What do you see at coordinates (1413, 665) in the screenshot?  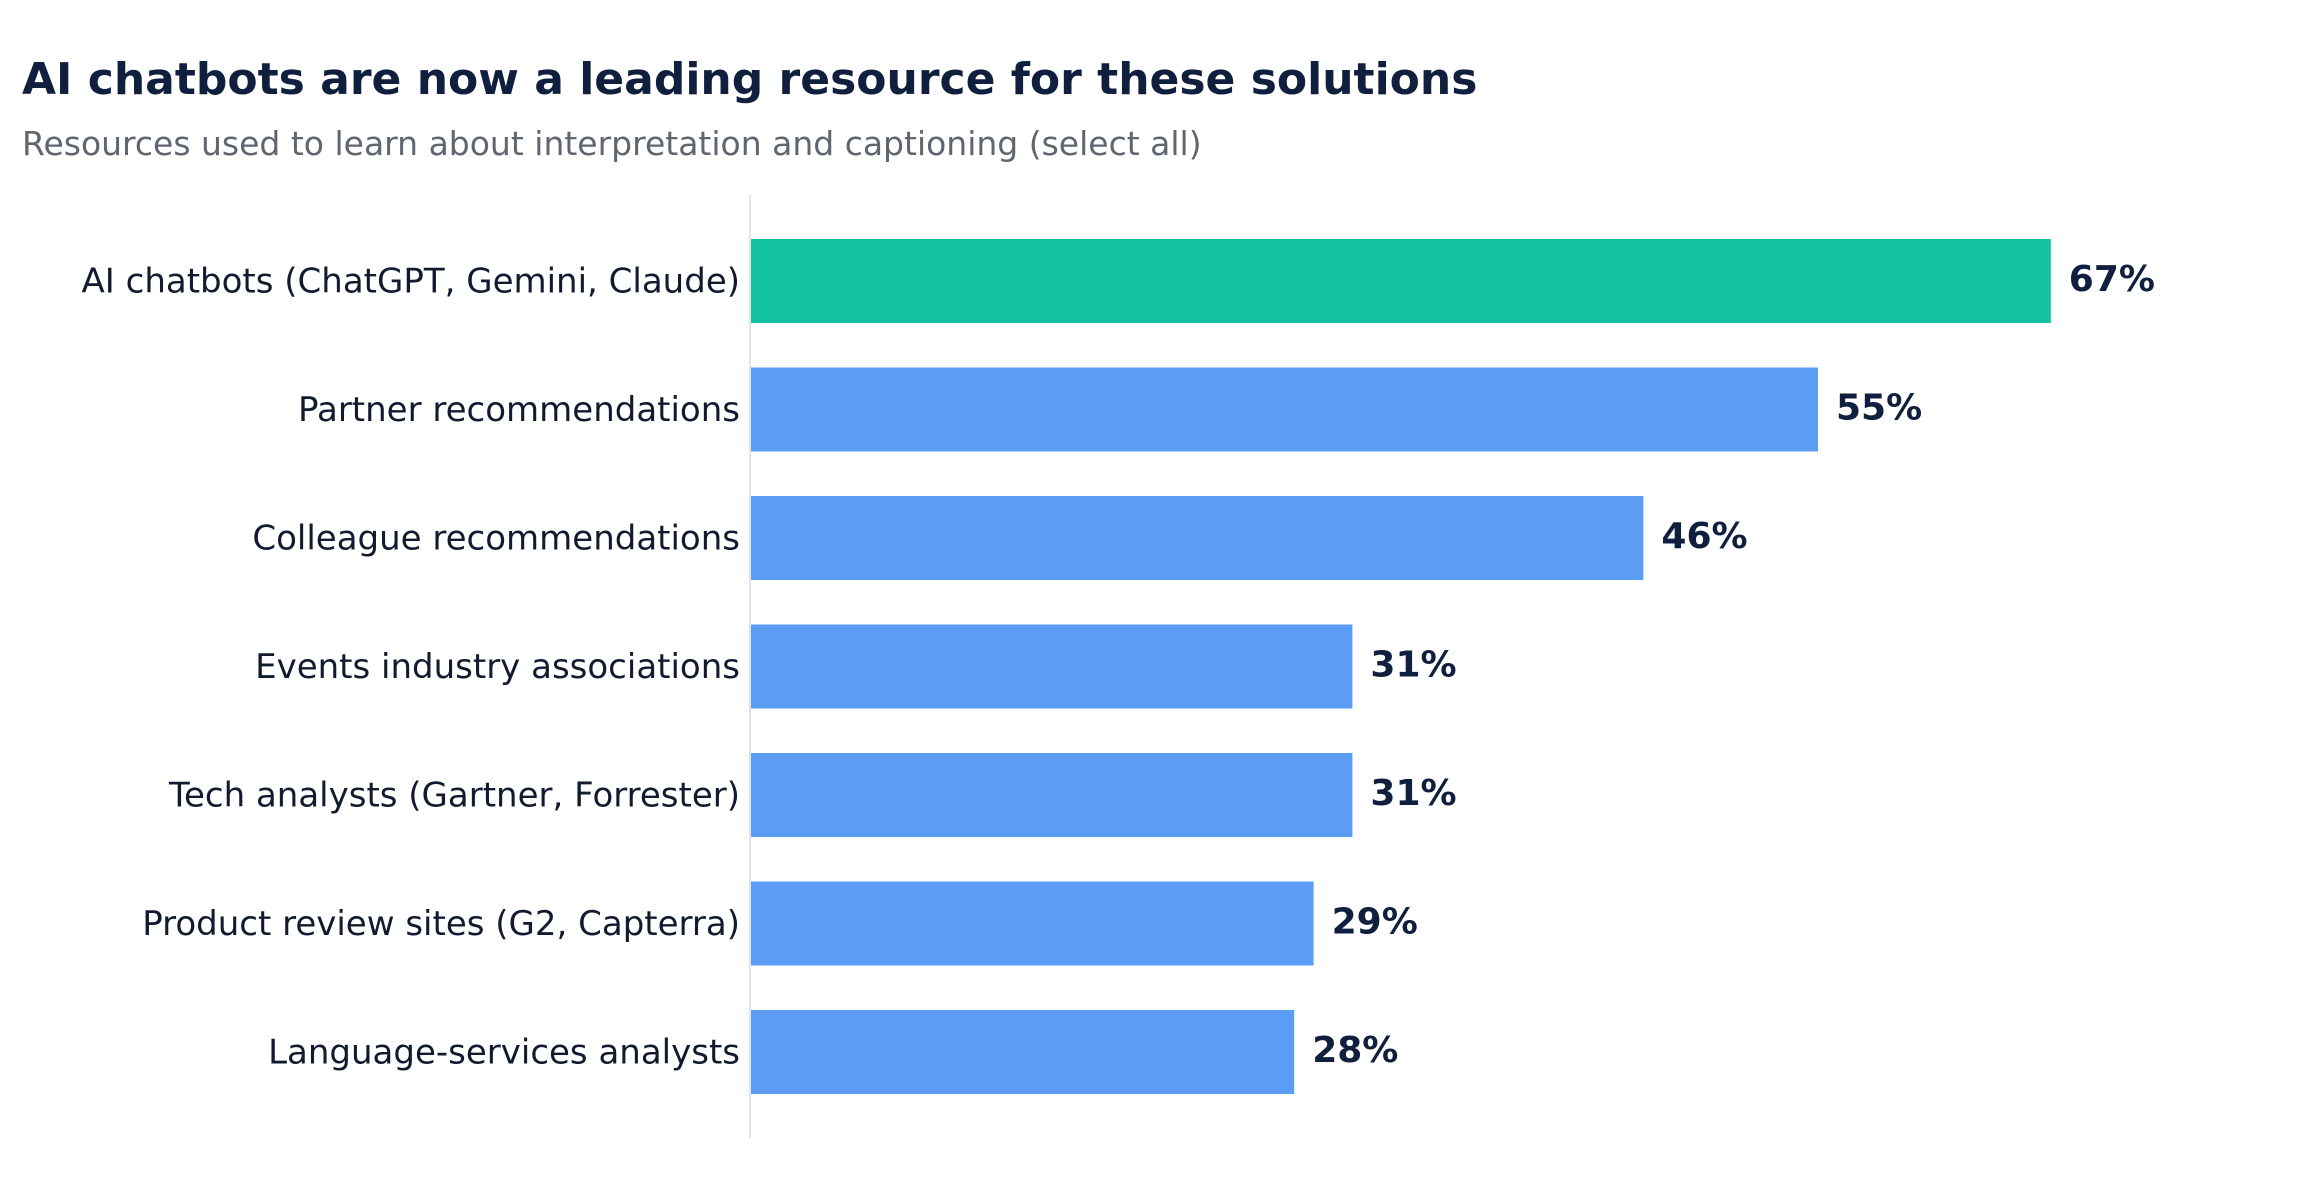 I see `value-label-events-industry-associations: 31%` at bounding box center [1413, 665].